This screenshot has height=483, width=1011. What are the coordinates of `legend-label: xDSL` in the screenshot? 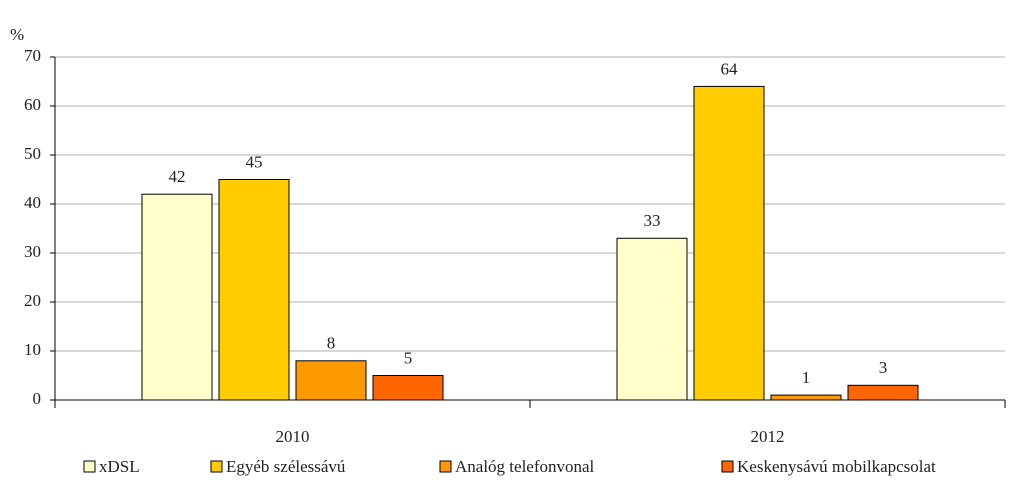 It's located at (119, 466).